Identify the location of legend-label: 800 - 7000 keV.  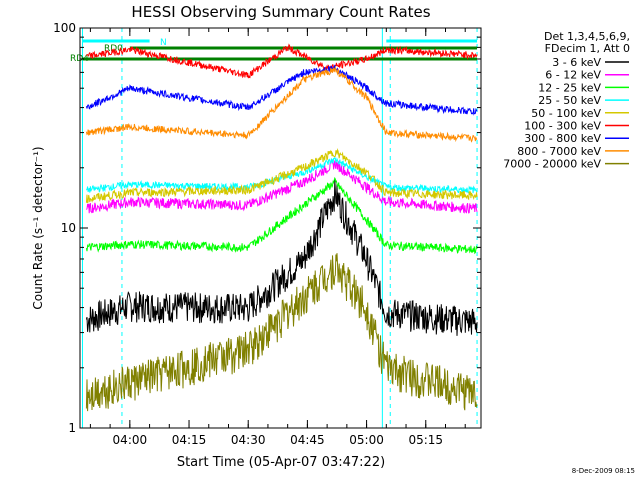
(559, 151).